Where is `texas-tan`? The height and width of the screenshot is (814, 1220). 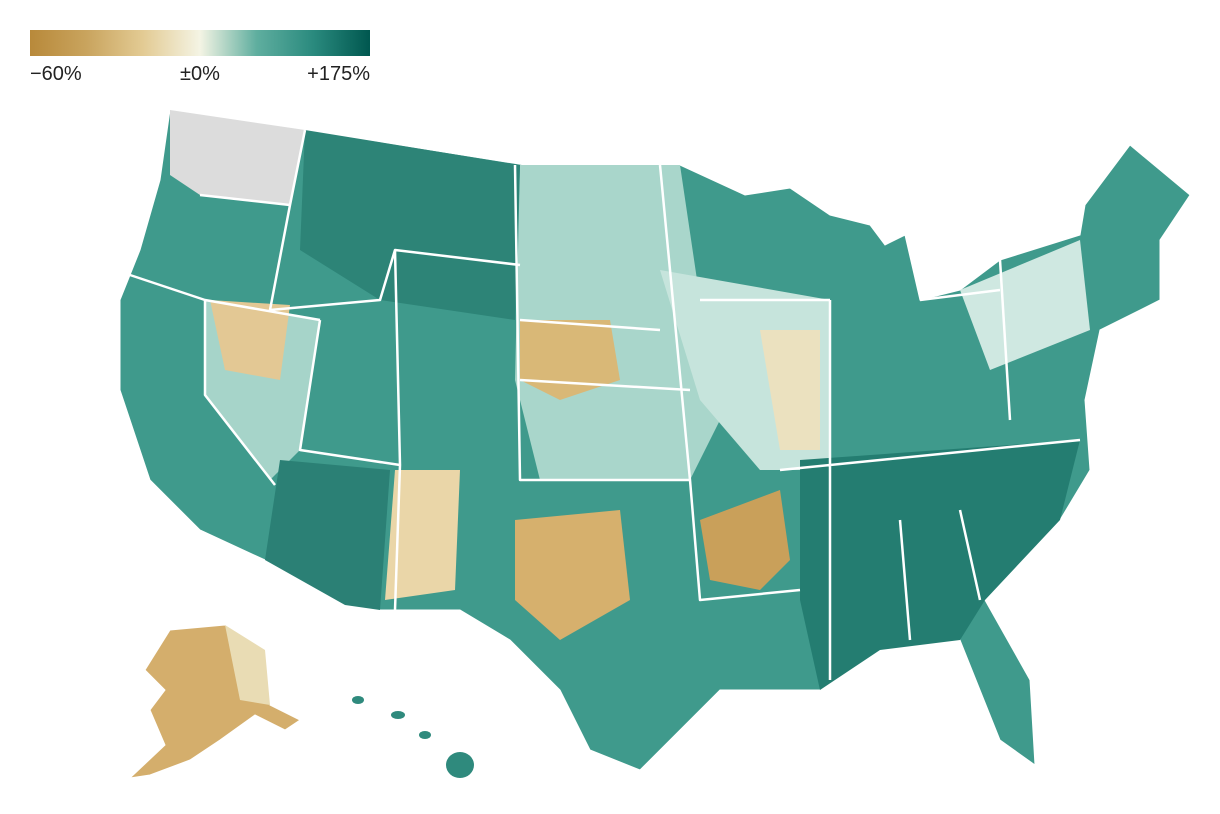 texas-tan is located at coordinates (572, 575).